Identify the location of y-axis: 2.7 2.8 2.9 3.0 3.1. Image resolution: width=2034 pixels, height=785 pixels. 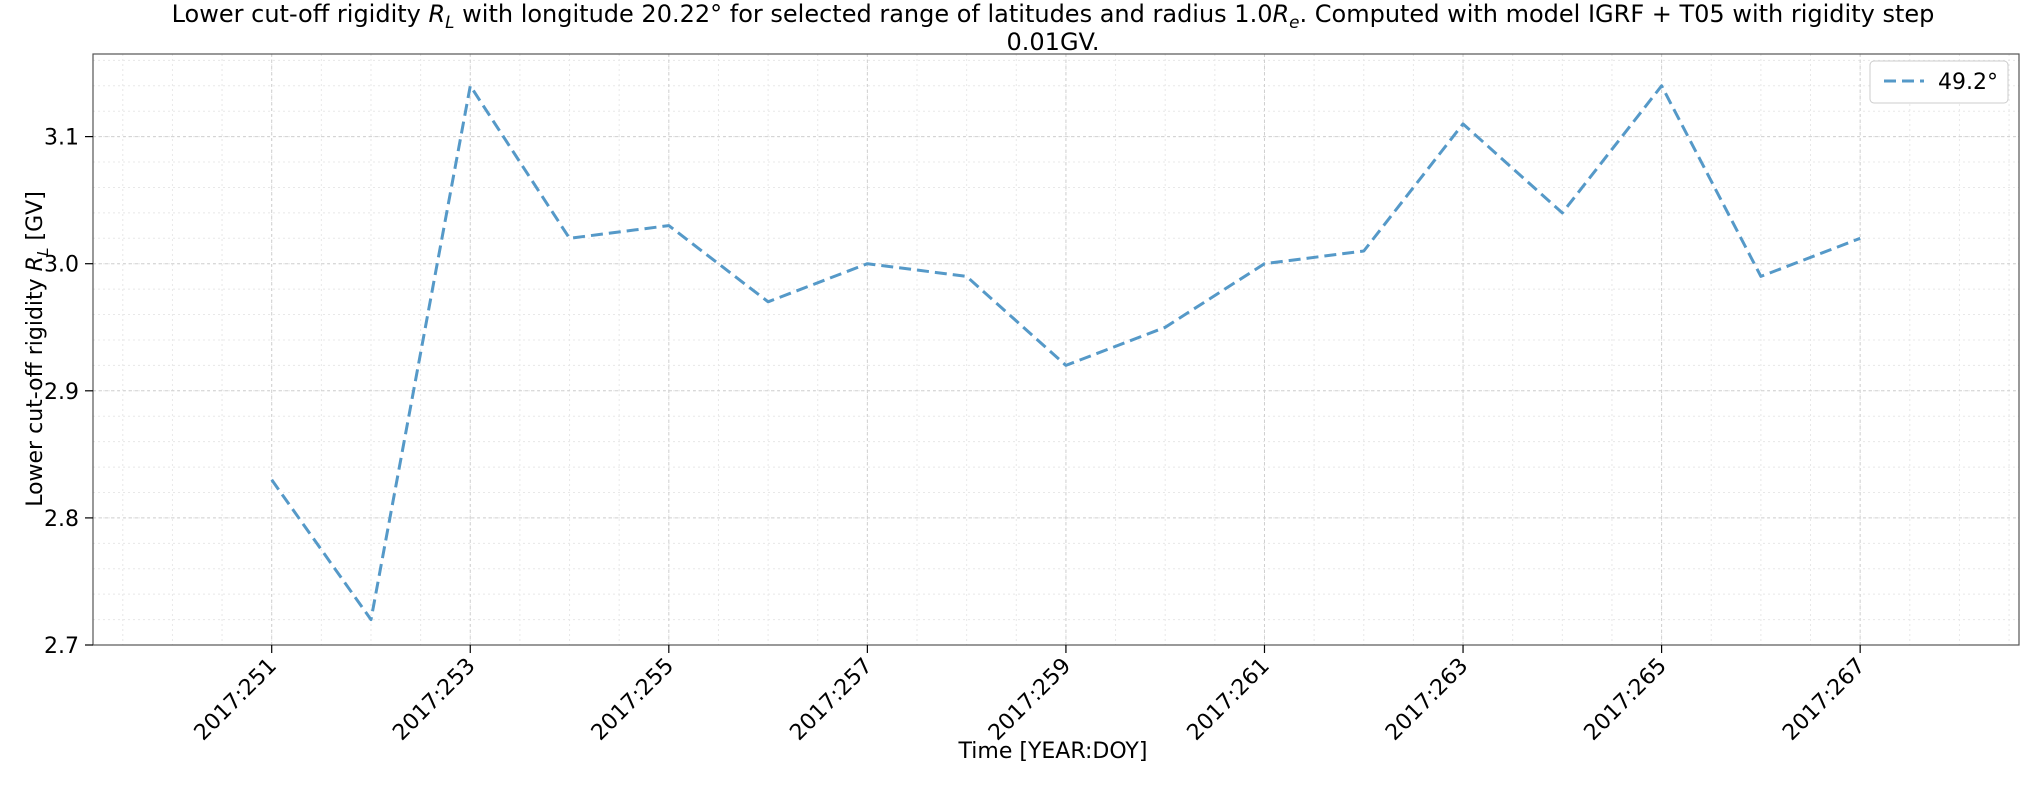
(68, 392).